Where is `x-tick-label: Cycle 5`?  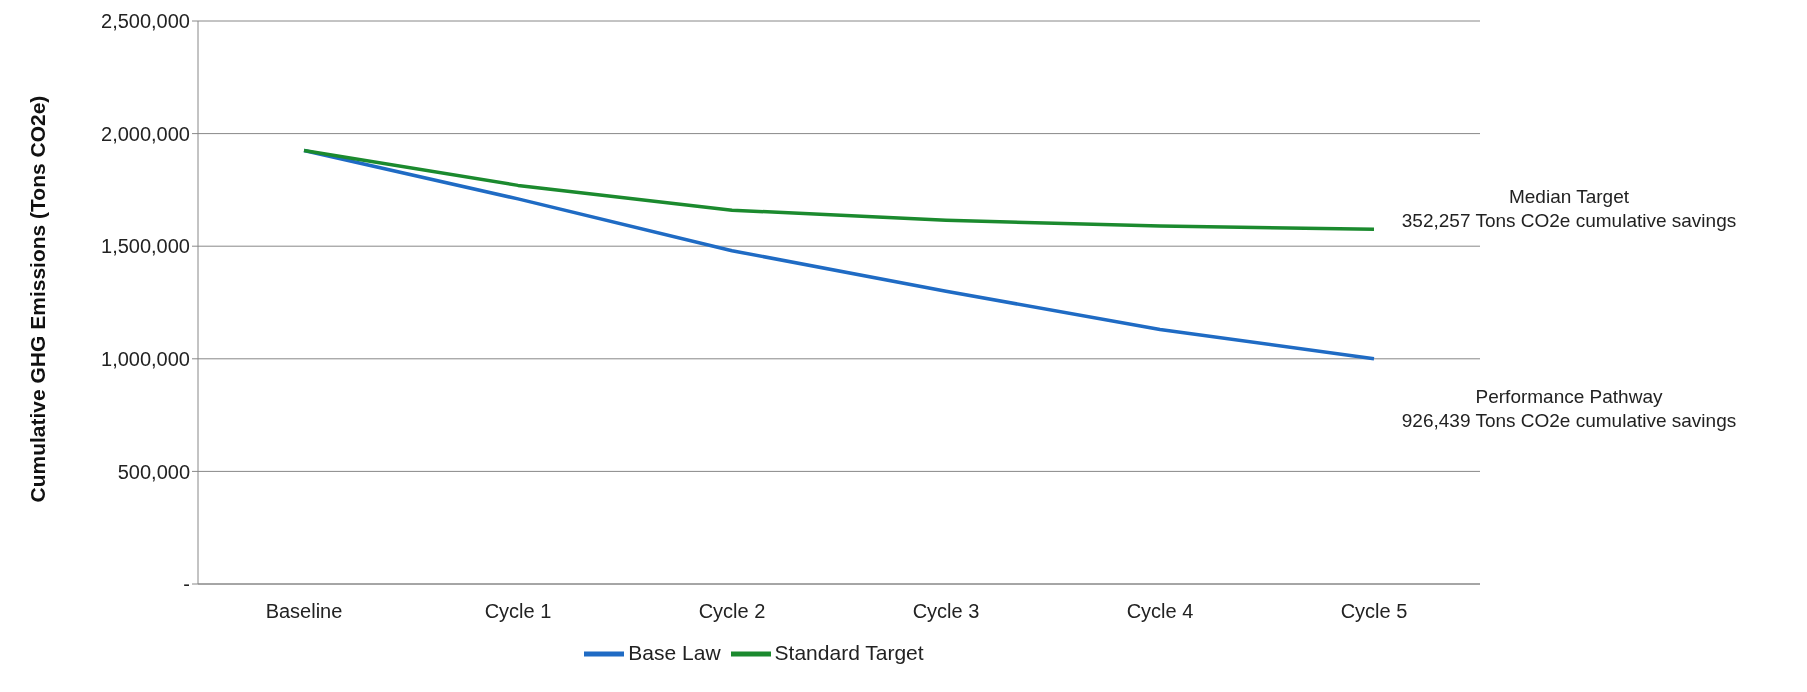 x-tick-label: Cycle 5 is located at coordinates (1374, 611).